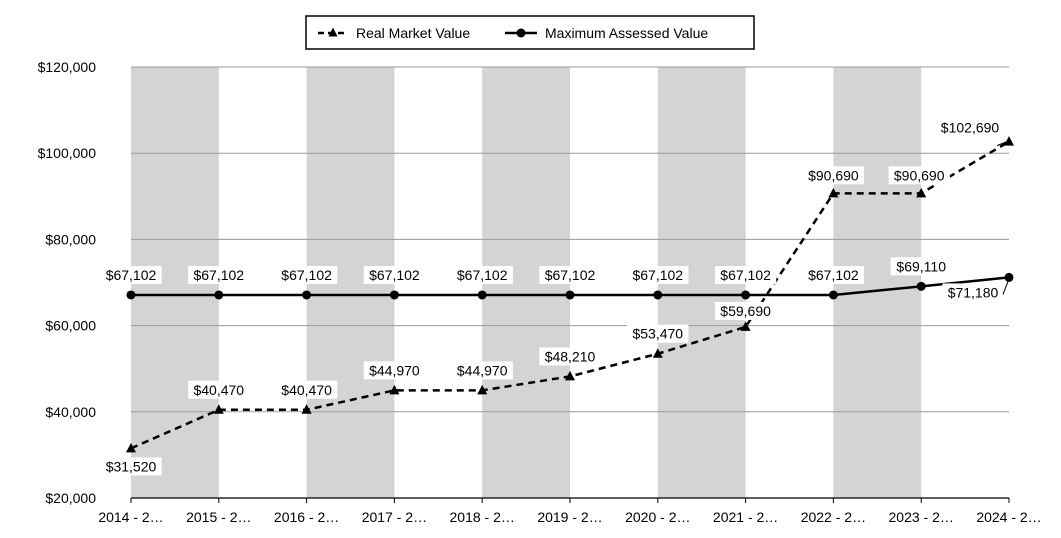 The height and width of the screenshot is (538, 1061). I want to click on data-label-real-market: $59,690, so click(745, 310).